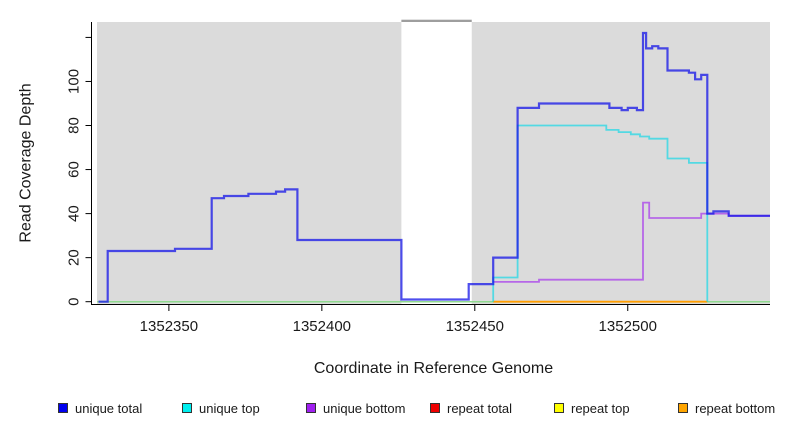  I want to click on legend-swatch-unique-total, so click(63, 408).